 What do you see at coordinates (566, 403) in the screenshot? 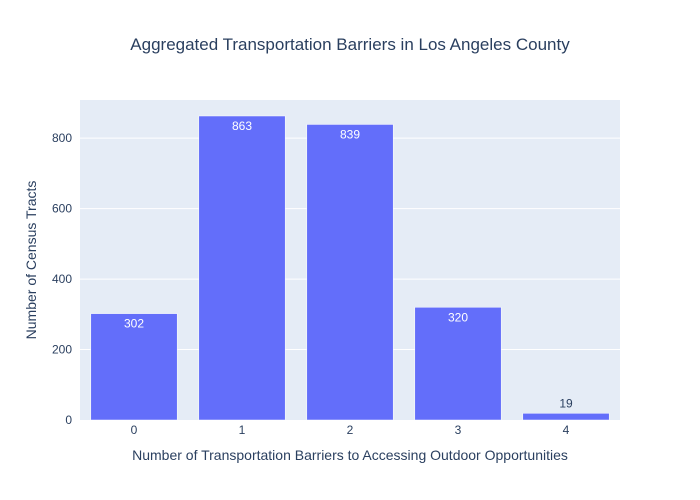
I see `bar-value-label: 19` at bounding box center [566, 403].